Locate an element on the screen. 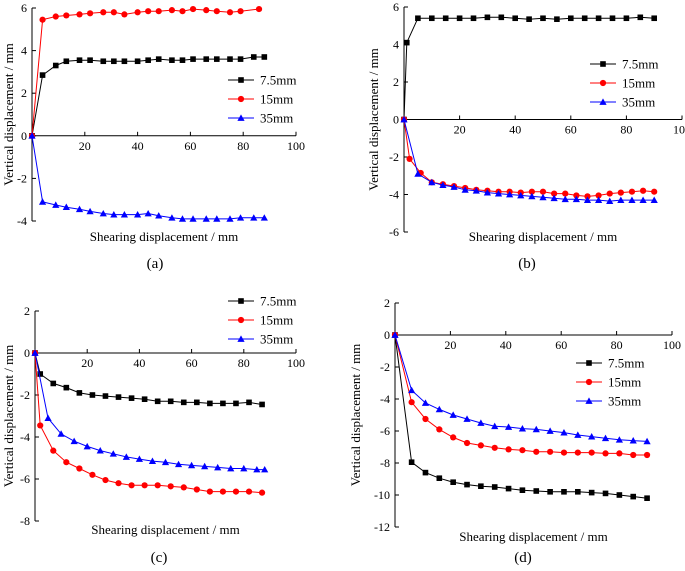  y-tick-label: -4 is located at coordinates (22, 221).